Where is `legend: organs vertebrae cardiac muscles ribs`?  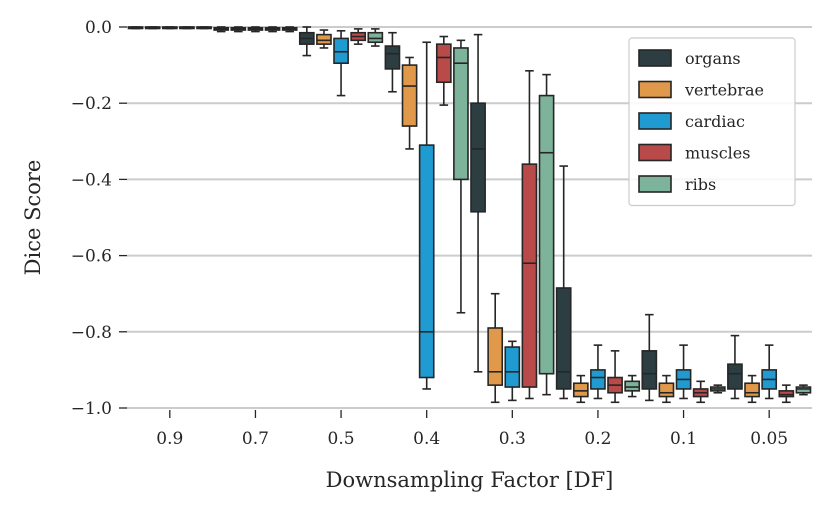
legend: organs vertebrae cardiac muscles ribs is located at coordinates (712, 122).